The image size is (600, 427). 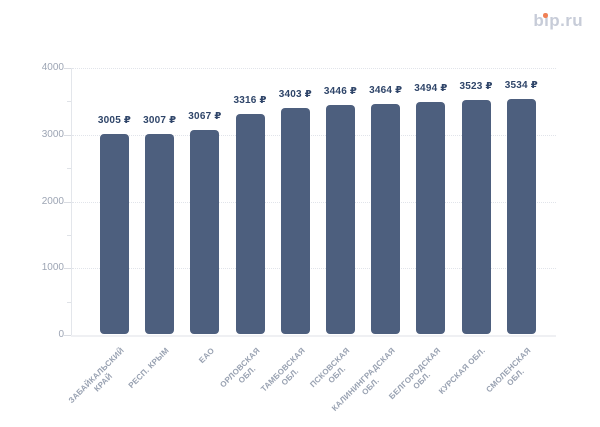 What do you see at coordinates (52, 201) in the screenshot?
I see `y-axis-tick-label: 2000` at bounding box center [52, 201].